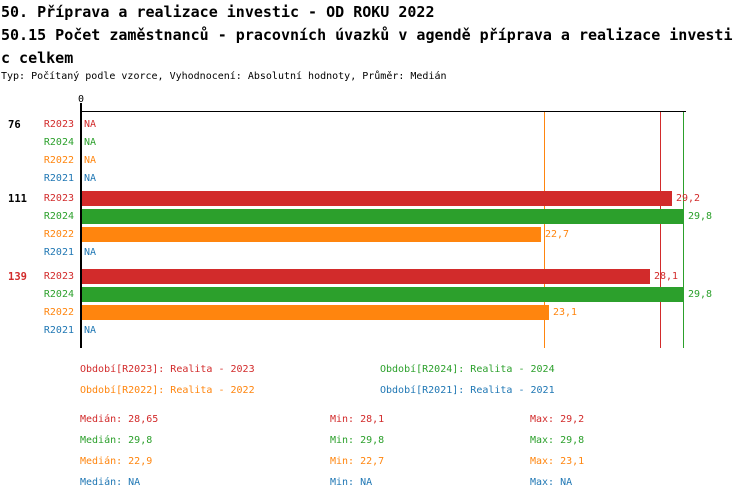 The height and width of the screenshot is (498, 750). I want to click on stat-median-r2024: Medián: 29,8, so click(116, 440).